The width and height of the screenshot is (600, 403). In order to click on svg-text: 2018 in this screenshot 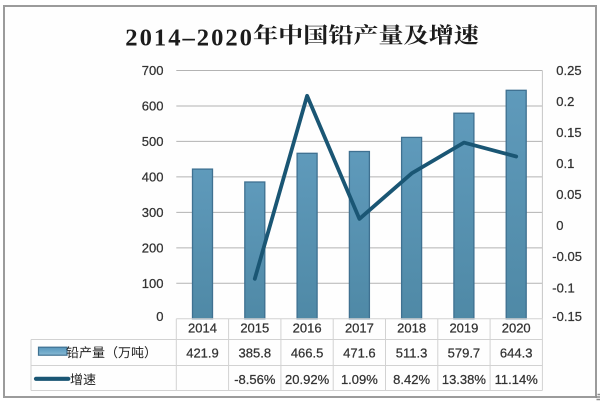, I will do `click(411, 327)`.